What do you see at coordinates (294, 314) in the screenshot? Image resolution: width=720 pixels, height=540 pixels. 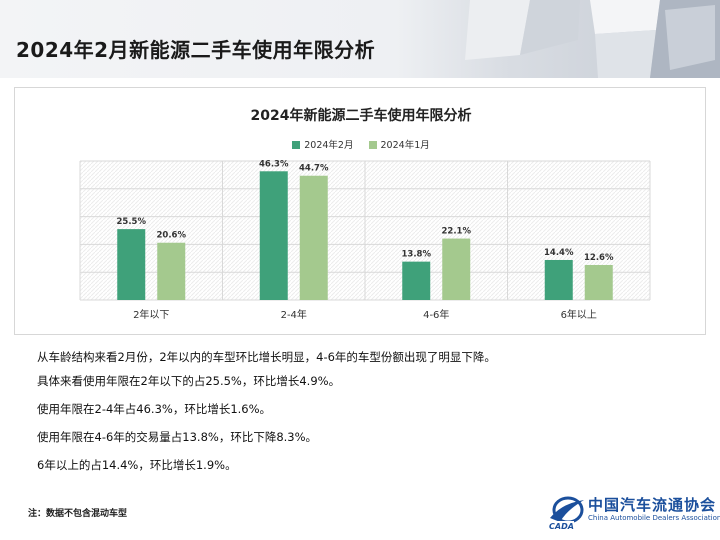 I see `x-tick-label: 2-4年` at bounding box center [294, 314].